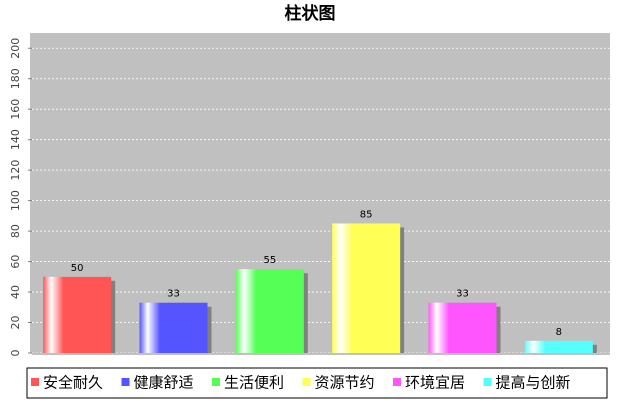  I want to click on y-tick-label: 200, so click(15, 48).